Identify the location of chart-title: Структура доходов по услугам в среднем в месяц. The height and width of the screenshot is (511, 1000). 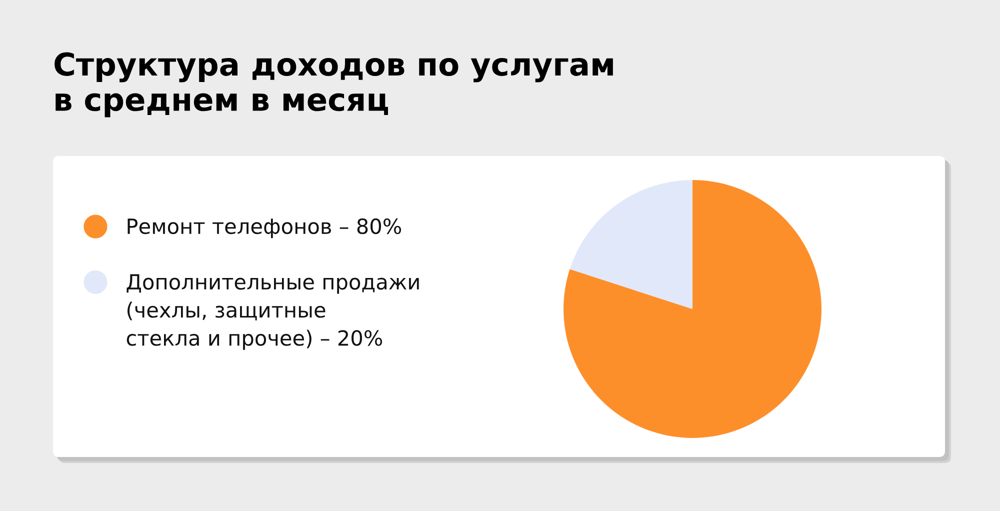
(333, 85).